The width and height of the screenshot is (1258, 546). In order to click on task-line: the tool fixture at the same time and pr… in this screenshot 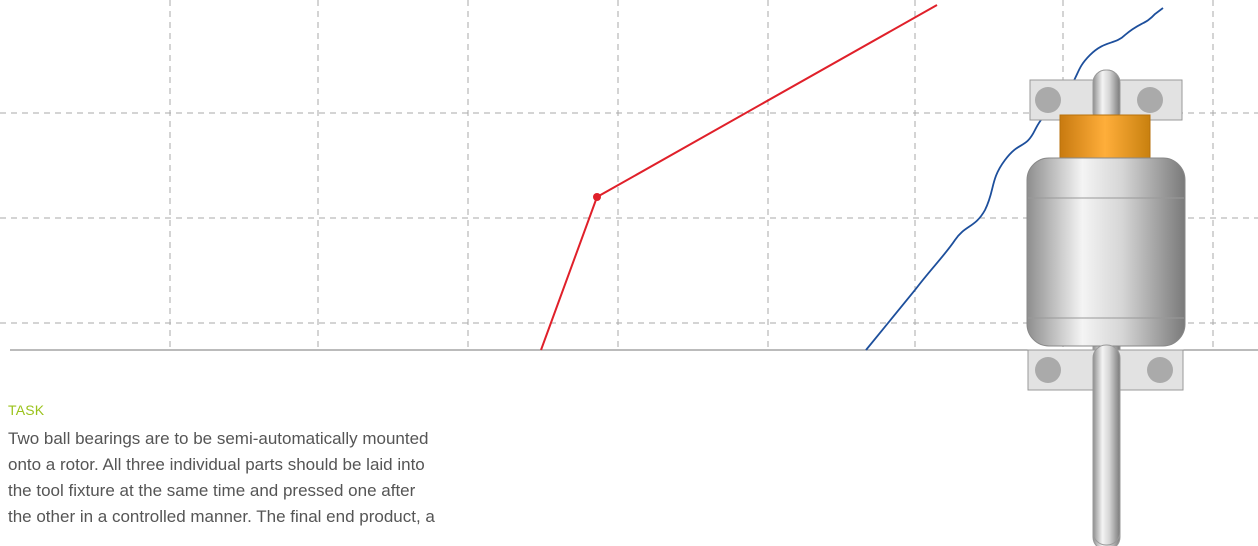, I will do `click(212, 490)`.